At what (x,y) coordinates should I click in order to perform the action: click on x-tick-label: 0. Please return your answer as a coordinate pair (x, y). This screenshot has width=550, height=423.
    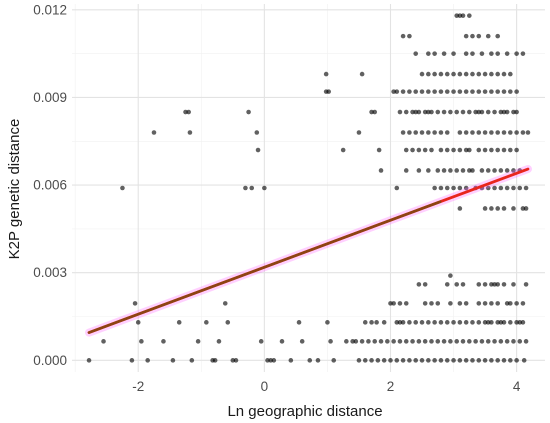
    Looking at the image, I should click on (265, 386).